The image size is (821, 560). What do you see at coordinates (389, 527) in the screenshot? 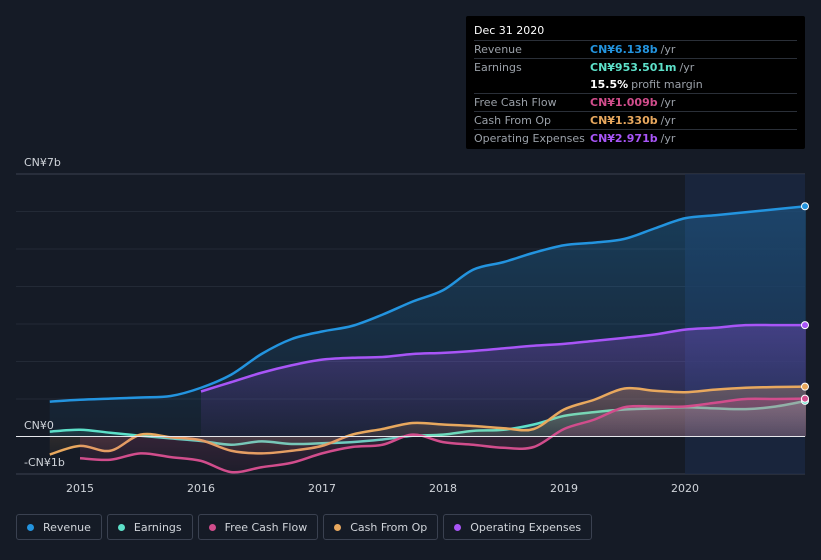
I see `legend-label: Cash From Op` at bounding box center [389, 527].